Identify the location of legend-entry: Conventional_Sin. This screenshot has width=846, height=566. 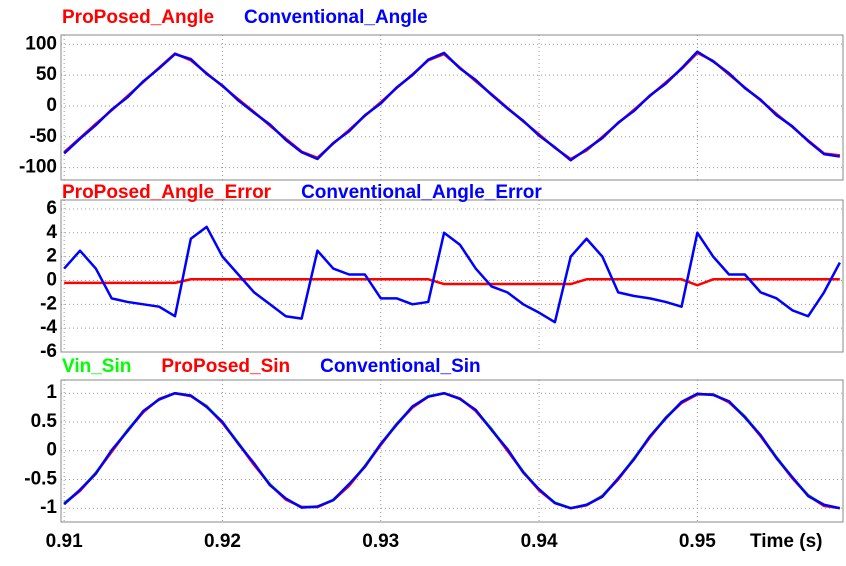
(400, 366).